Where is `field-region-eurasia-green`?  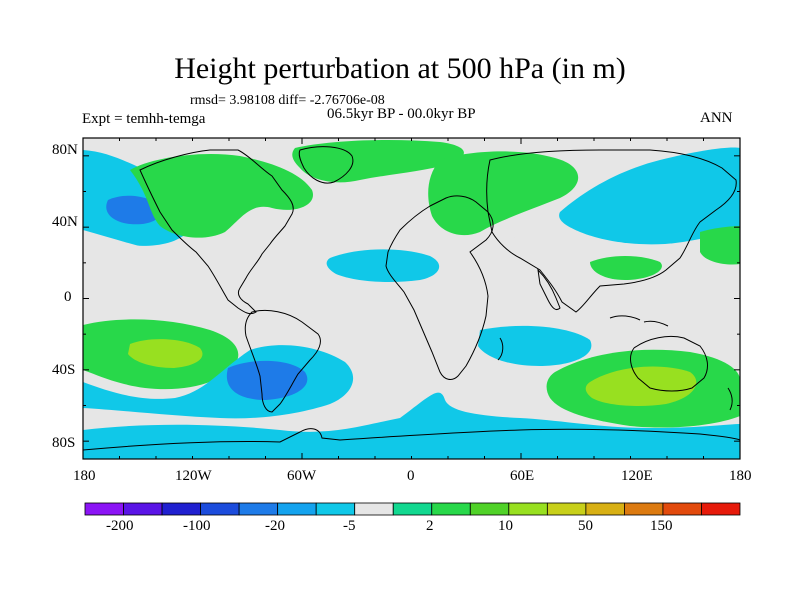
field-region-eurasia-green is located at coordinates (503, 193).